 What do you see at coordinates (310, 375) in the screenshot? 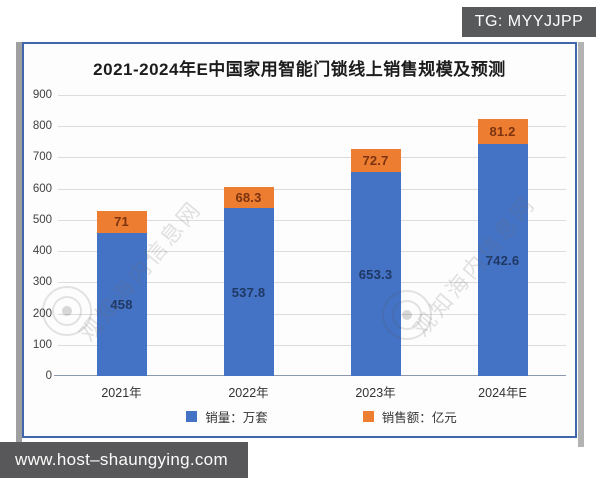
I see `x-axis-line` at bounding box center [310, 375].